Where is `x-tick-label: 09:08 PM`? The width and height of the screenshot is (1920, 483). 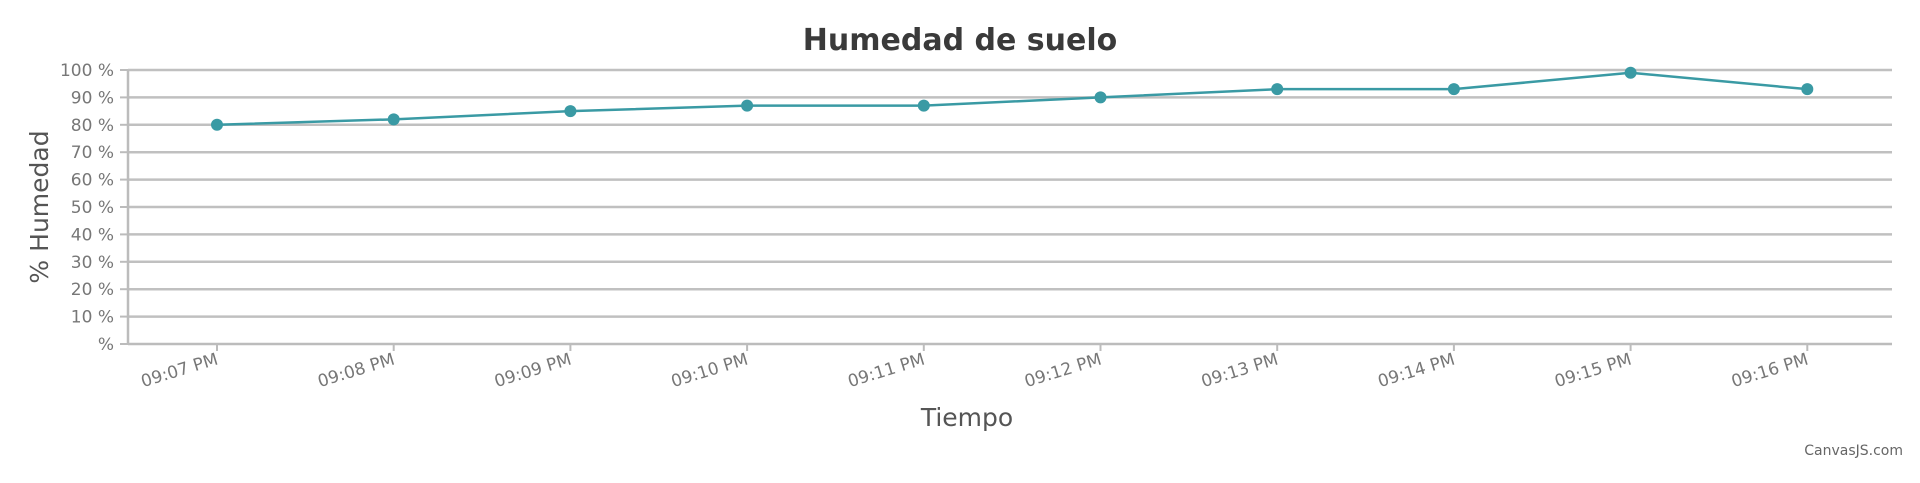 x-tick-label: 09:08 PM is located at coordinates (356, 371).